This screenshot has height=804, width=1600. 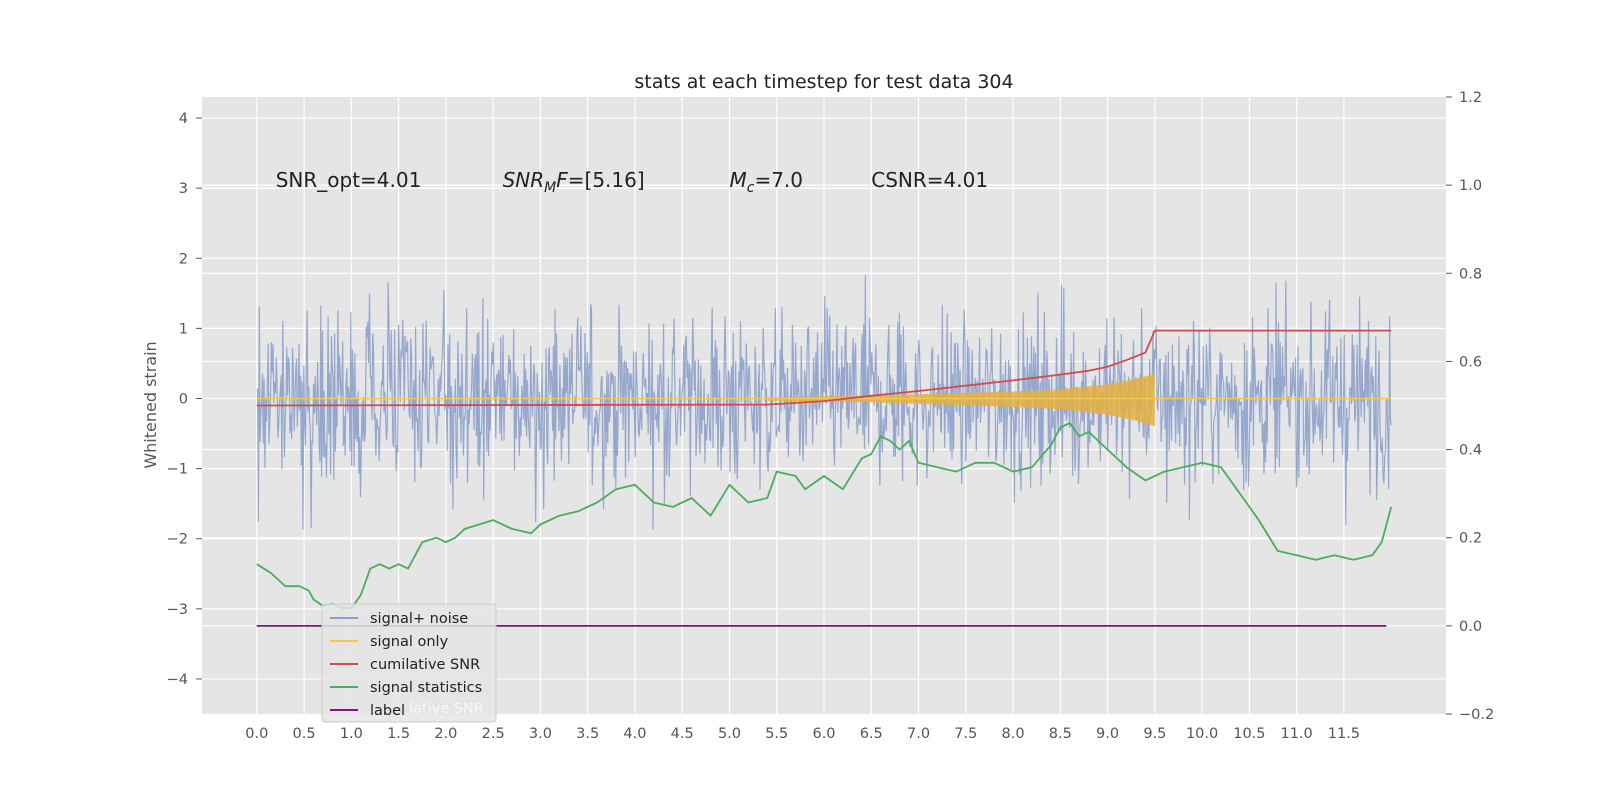 I want to click on y-tick-label: 1, so click(x=183, y=329).